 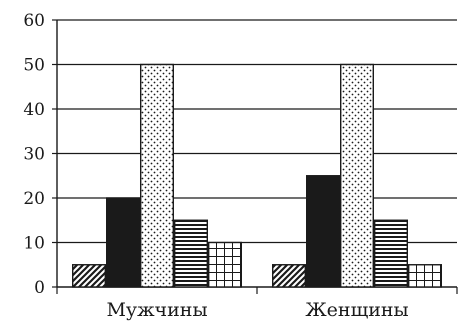 I want to click on x-category-label: Женщины, so click(x=356, y=310).